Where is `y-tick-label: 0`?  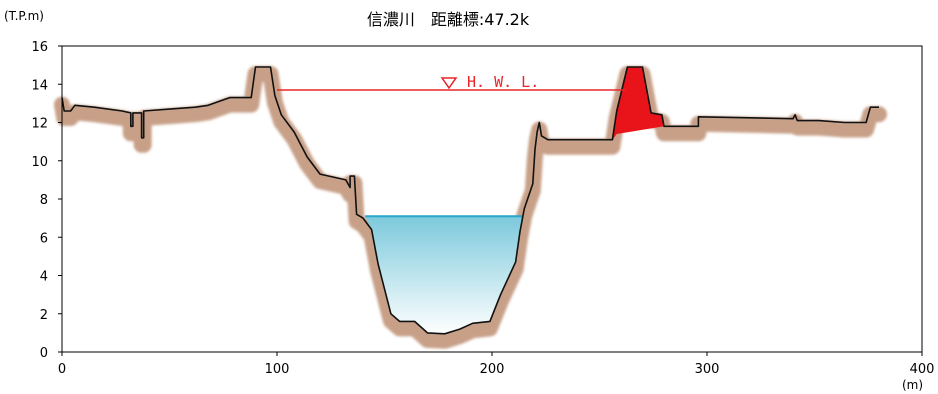
y-tick-label: 0 is located at coordinates (44, 353).